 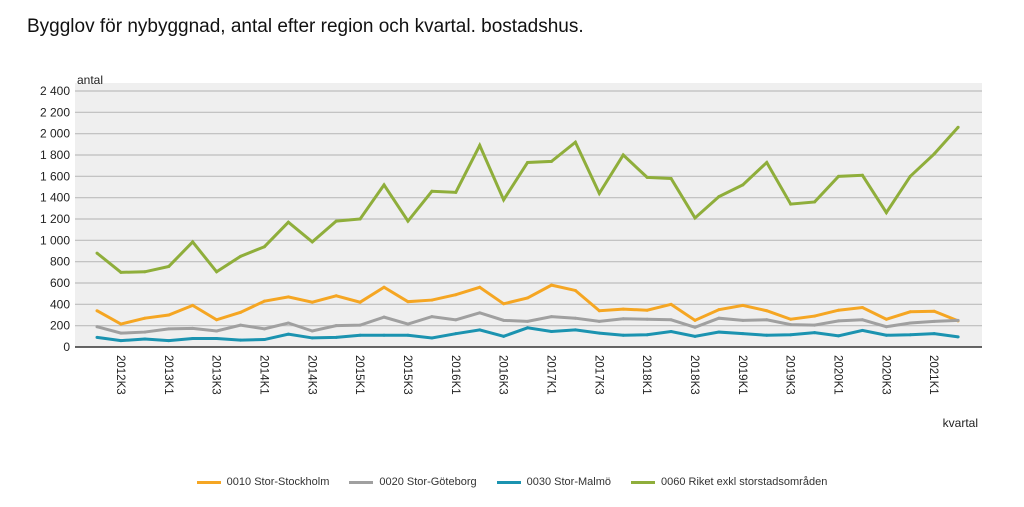 What do you see at coordinates (646, 375) in the screenshot?
I see `x-tick-label: 2018K1` at bounding box center [646, 375].